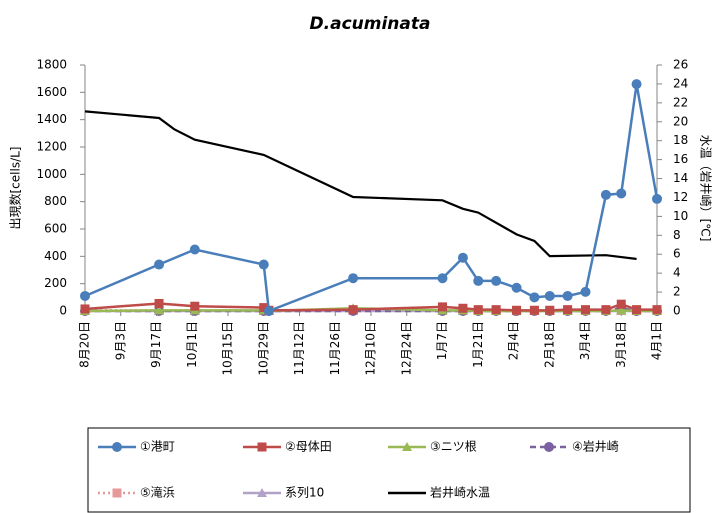 The height and width of the screenshot is (513, 714). Describe the element at coordinates (299, 348) in the screenshot. I see `x-tick-label: 11月12日` at that location.